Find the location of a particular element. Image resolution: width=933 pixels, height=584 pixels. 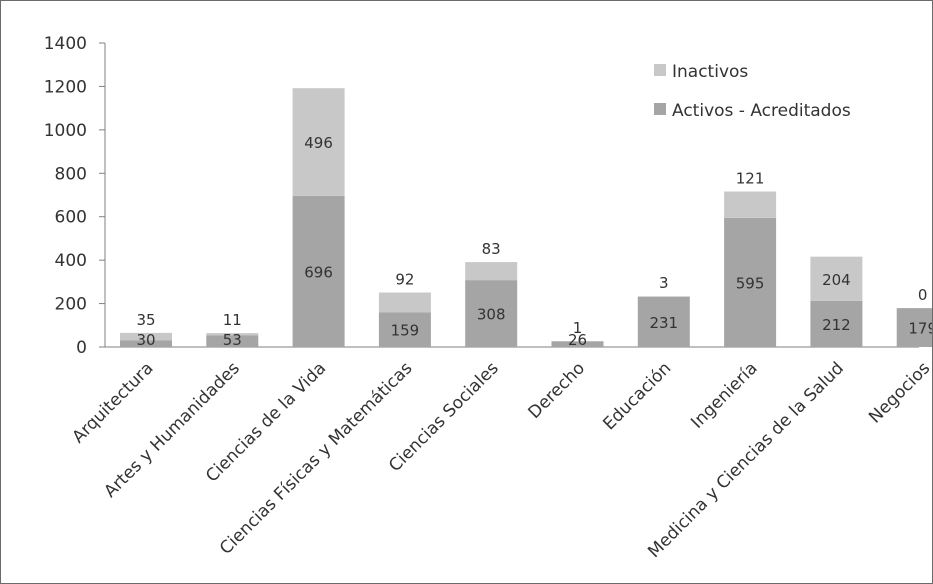

data-label-activos: 159 is located at coordinates (405, 331).